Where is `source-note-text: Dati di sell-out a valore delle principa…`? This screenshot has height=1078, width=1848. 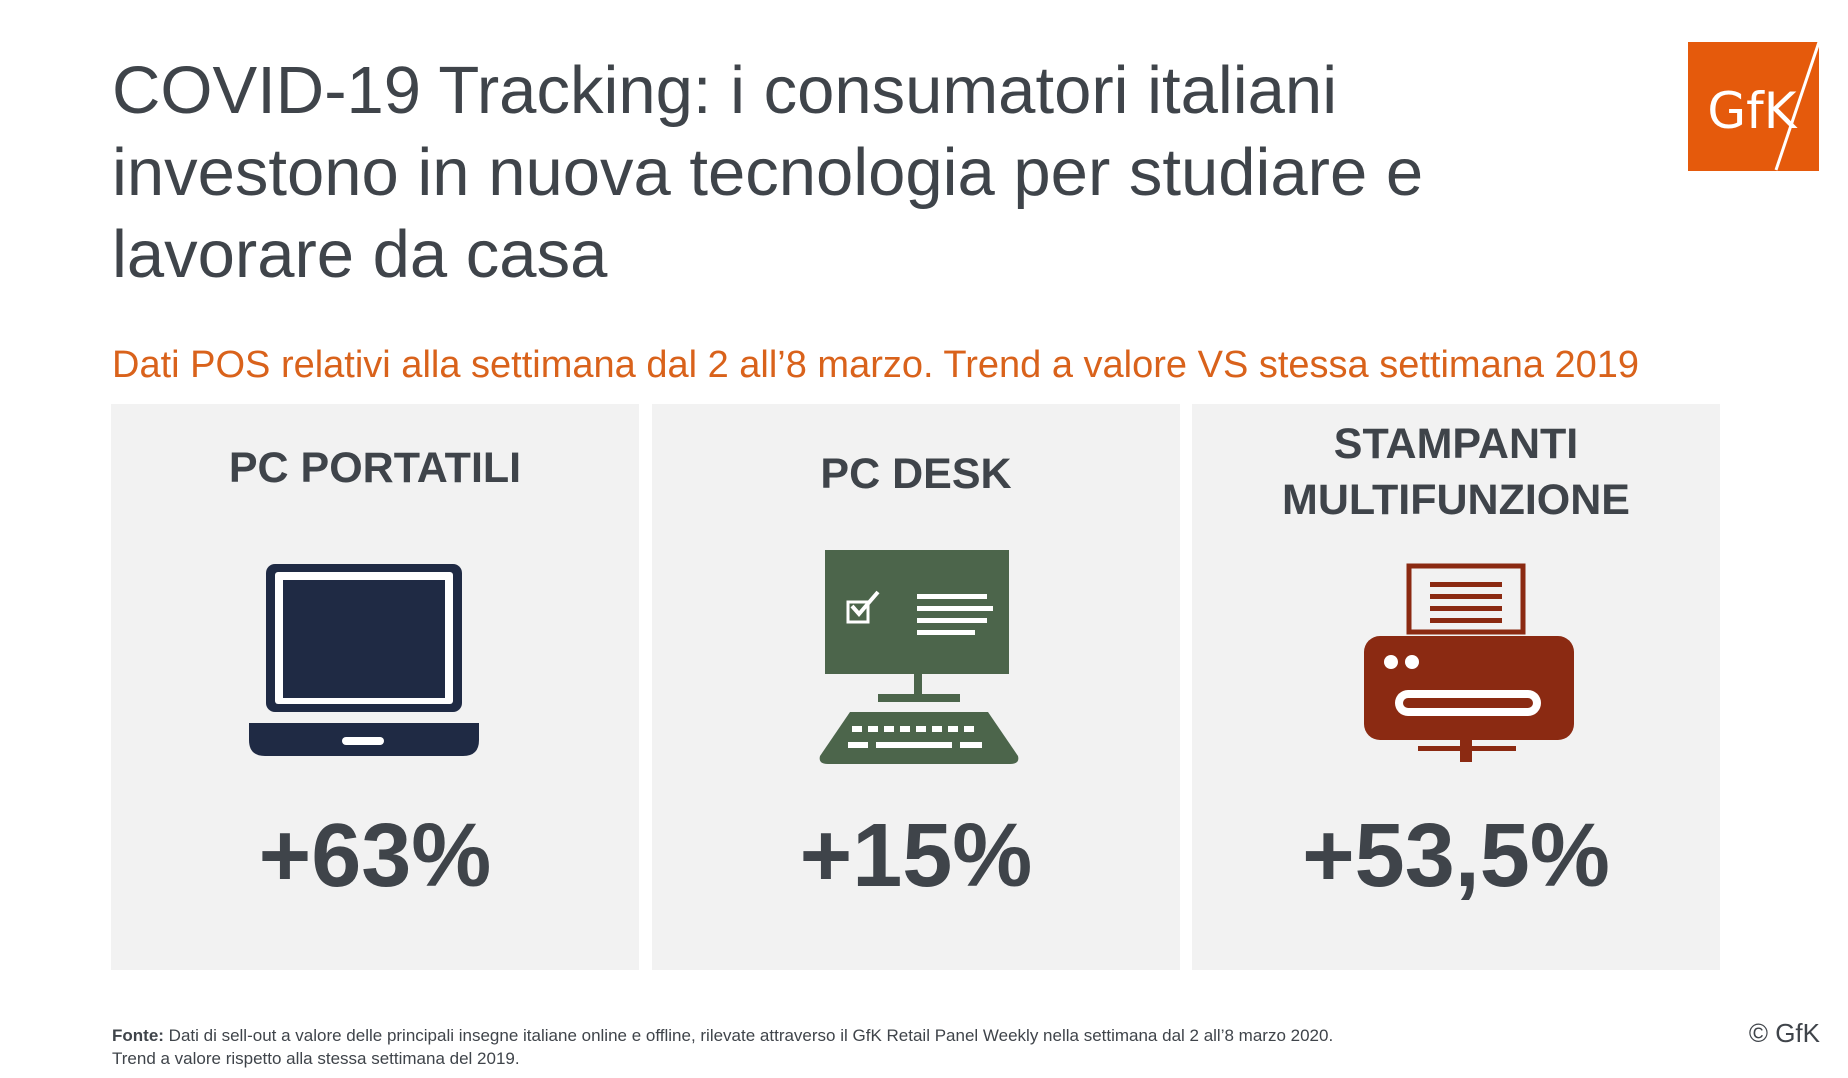
source-note-text: Dati di sell-out a valore delle principa… is located at coordinates (748, 1035).